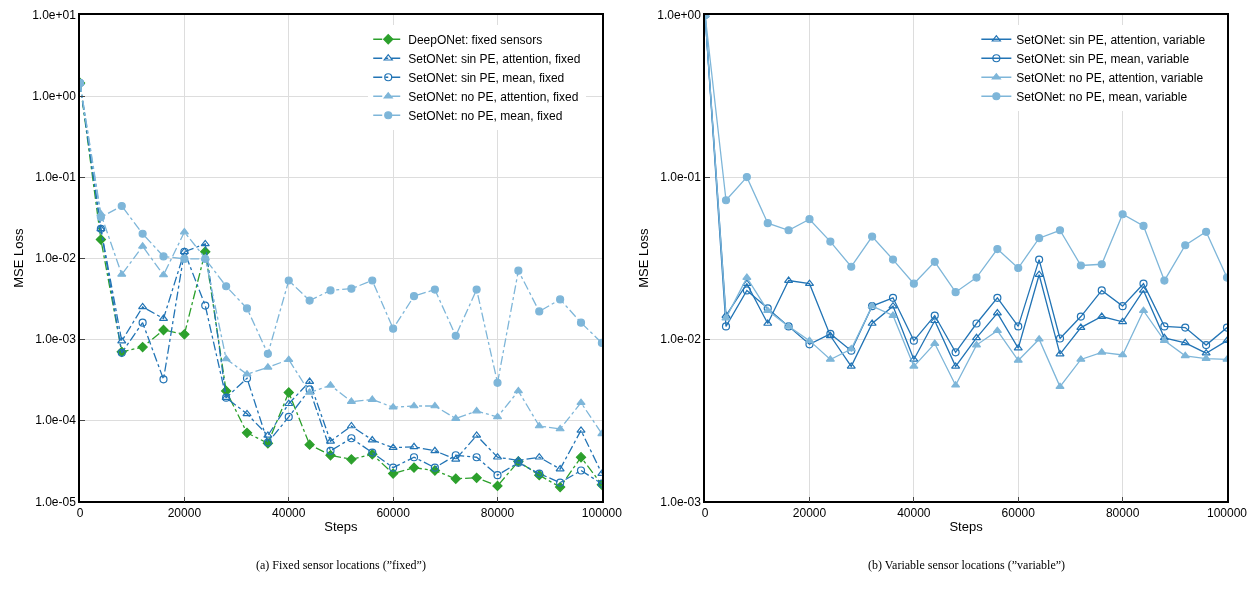  Describe the element at coordinates (475, 39) in the screenshot. I see `legend-label: DeepONet: fixed sensors` at that location.